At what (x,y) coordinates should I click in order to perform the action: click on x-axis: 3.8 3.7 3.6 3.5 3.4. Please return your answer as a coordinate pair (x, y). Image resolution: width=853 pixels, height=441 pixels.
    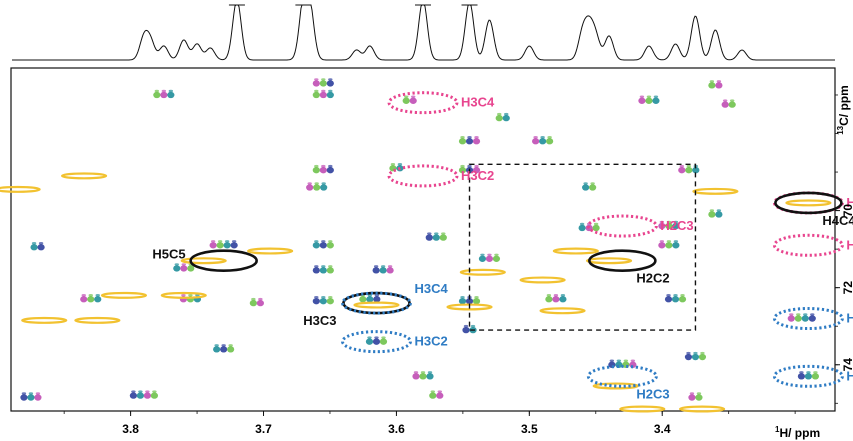
    Looking at the image, I should click on (429, 423).